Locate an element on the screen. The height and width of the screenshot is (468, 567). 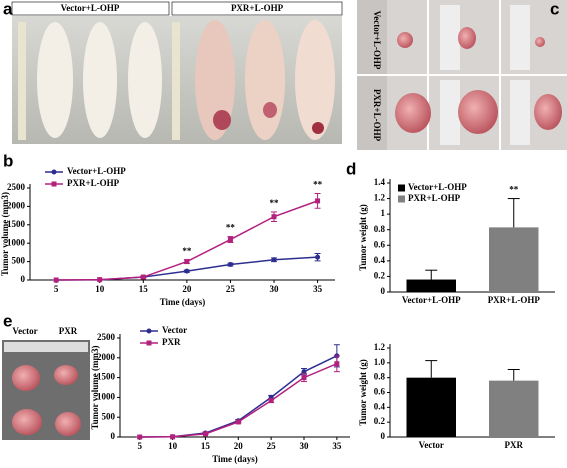
legend-label: PXR is located at coordinates (171, 342).